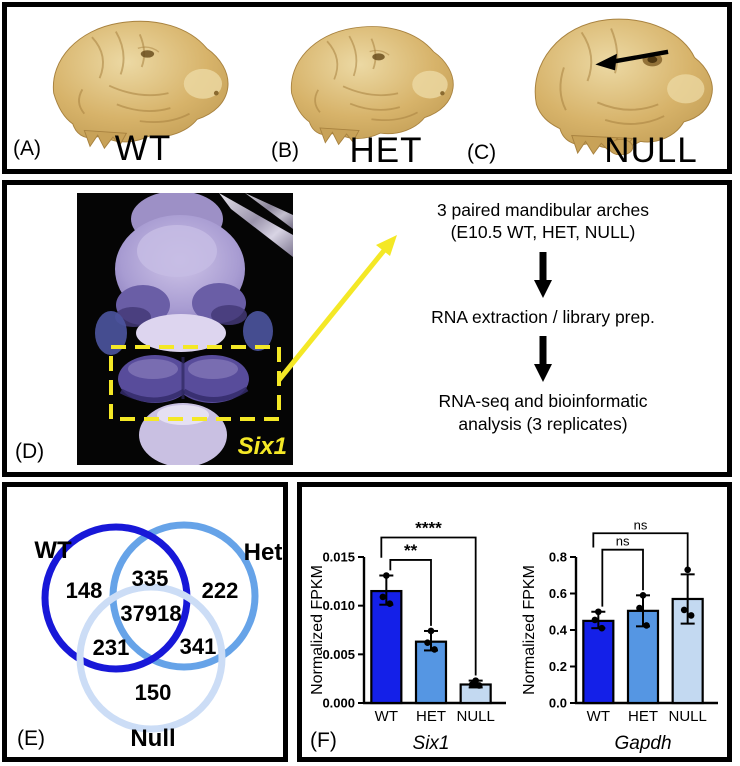  What do you see at coordinates (558, 666) in the screenshot?
I see `svg-text: 0.2` at bounding box center [558, 666].